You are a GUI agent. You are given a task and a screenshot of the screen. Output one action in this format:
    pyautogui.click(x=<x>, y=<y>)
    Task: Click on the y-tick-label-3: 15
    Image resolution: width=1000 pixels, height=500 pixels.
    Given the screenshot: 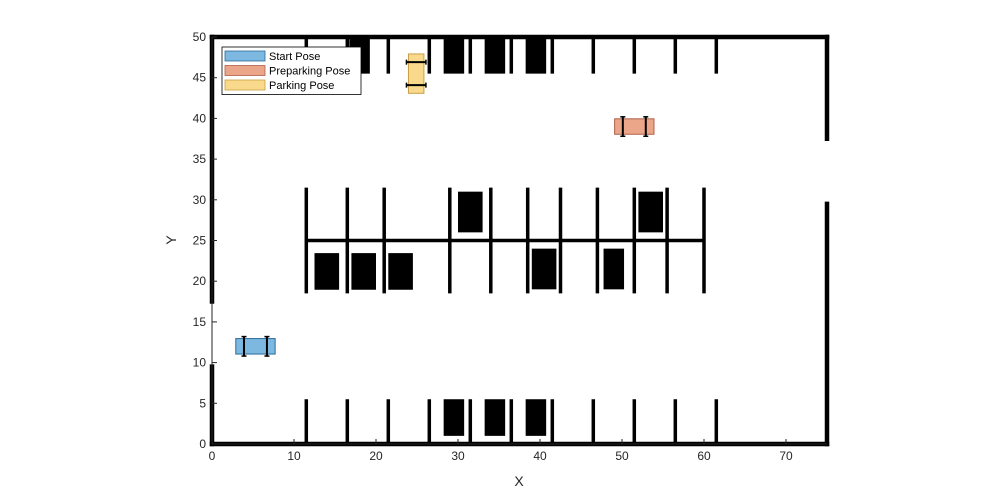 What is the action you would take?
    pyautogui.click(x=200, y=322)
    